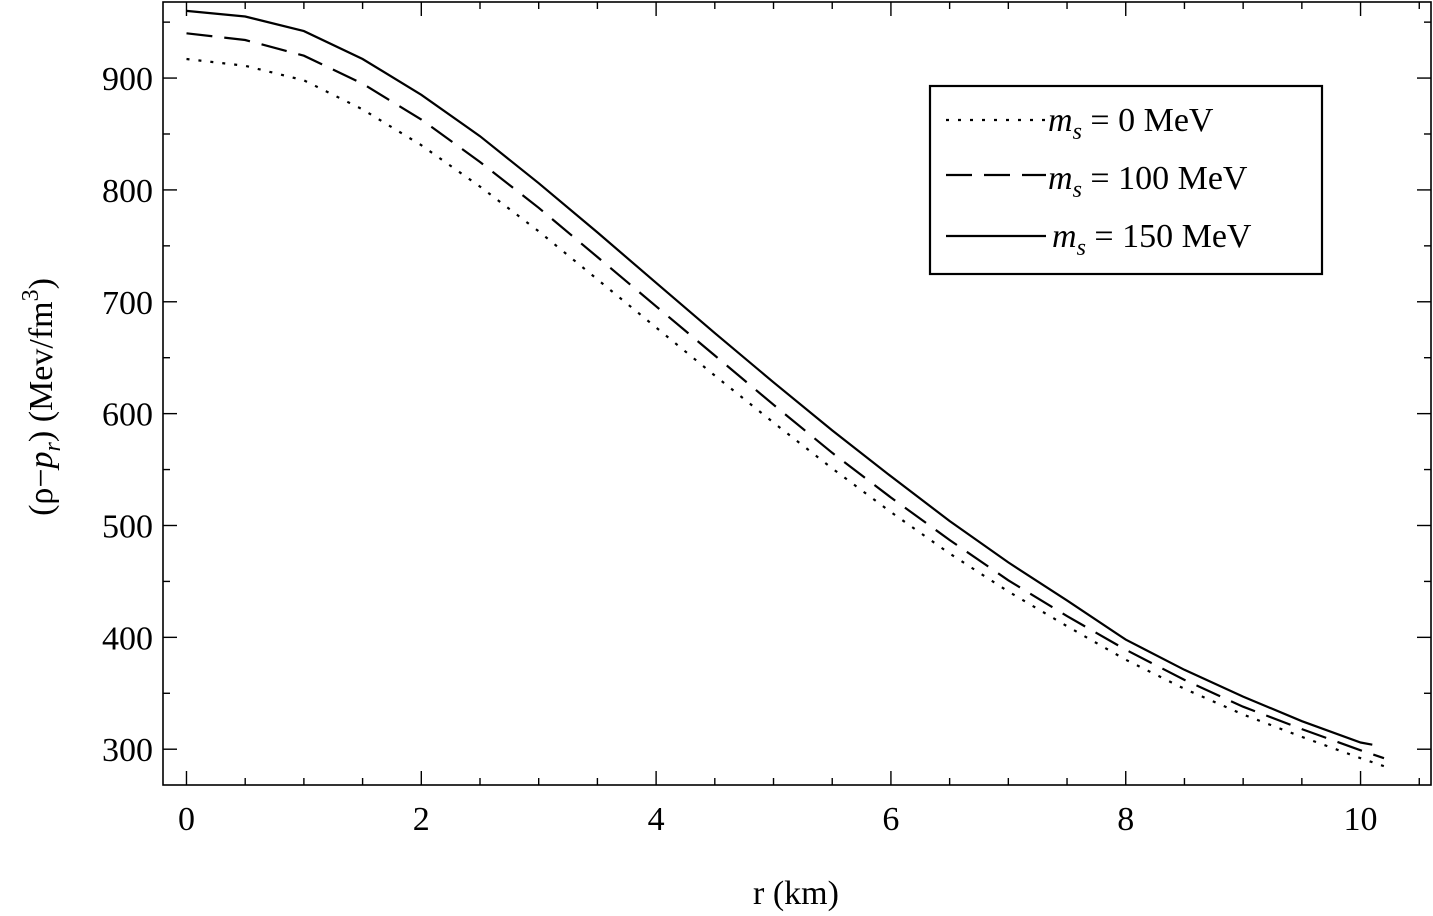 This screenshot has width=1433, height=916. Describe the element at coordinates (1148, 181) in the screenshot. I see `legend-entry-1: ms = 100 MeV` at that location.